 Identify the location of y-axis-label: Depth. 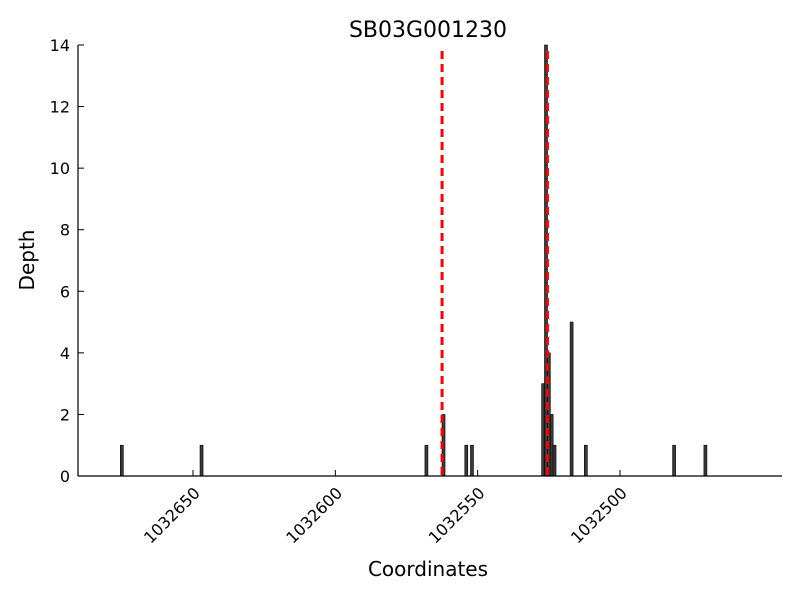
(27, 260).